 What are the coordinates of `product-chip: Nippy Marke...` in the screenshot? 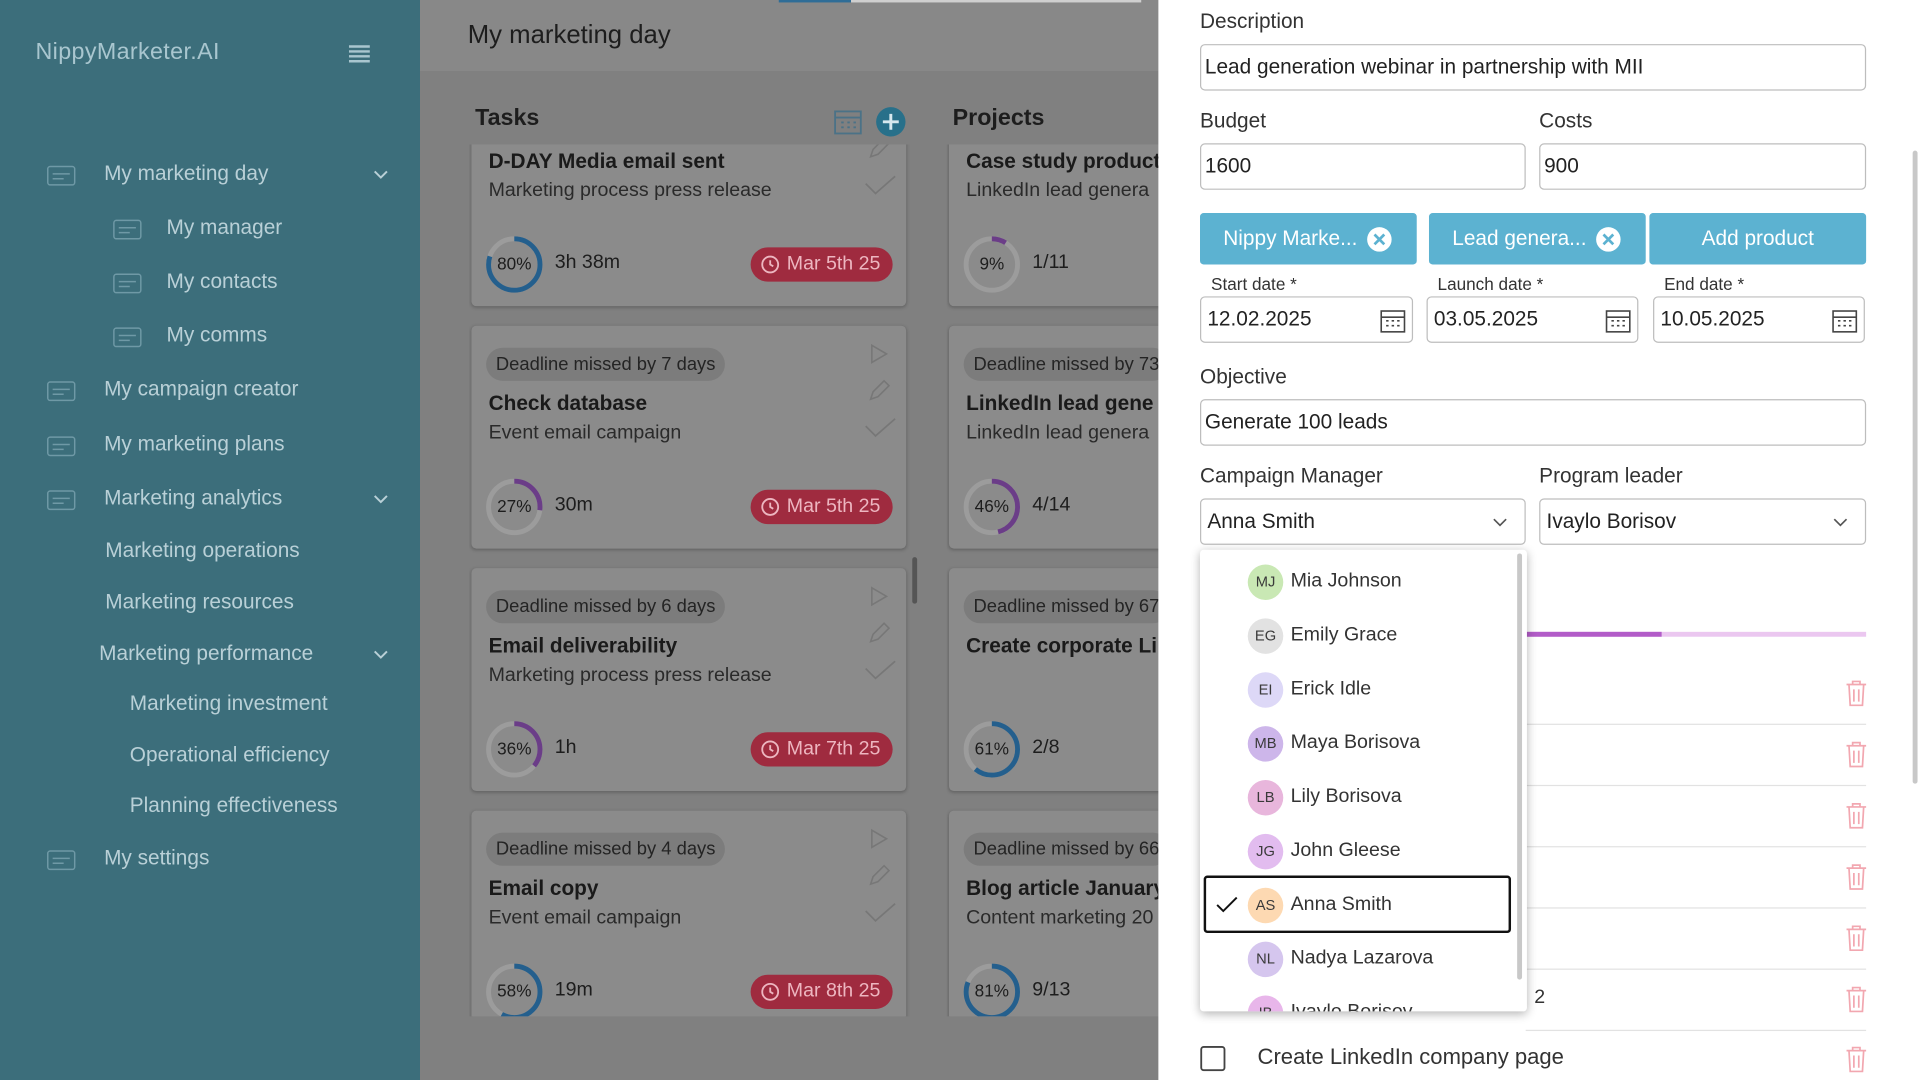 It's located at (1308, 239).